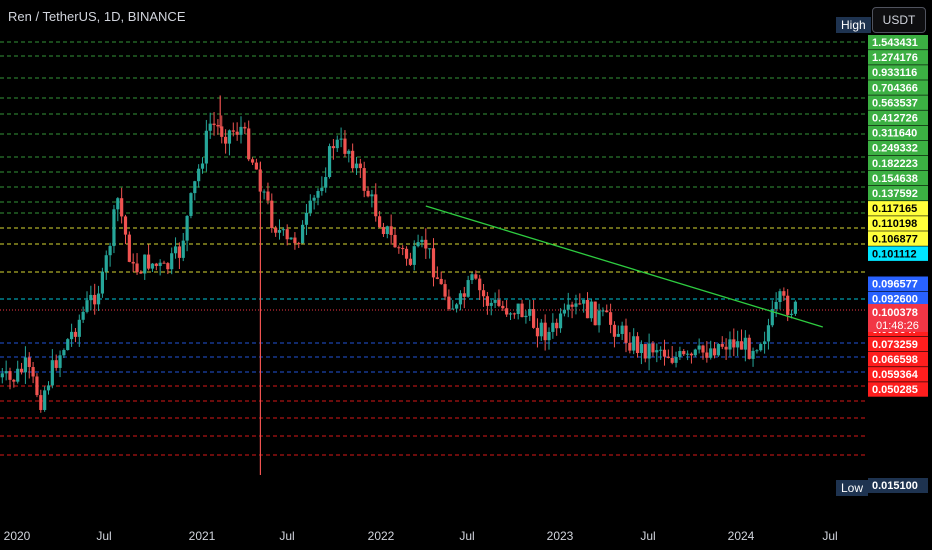 The image size is (932, 550). Describe the element at coordinates (560, 536) in the screenshot. I see `x-tick-label: 2023` at that location.